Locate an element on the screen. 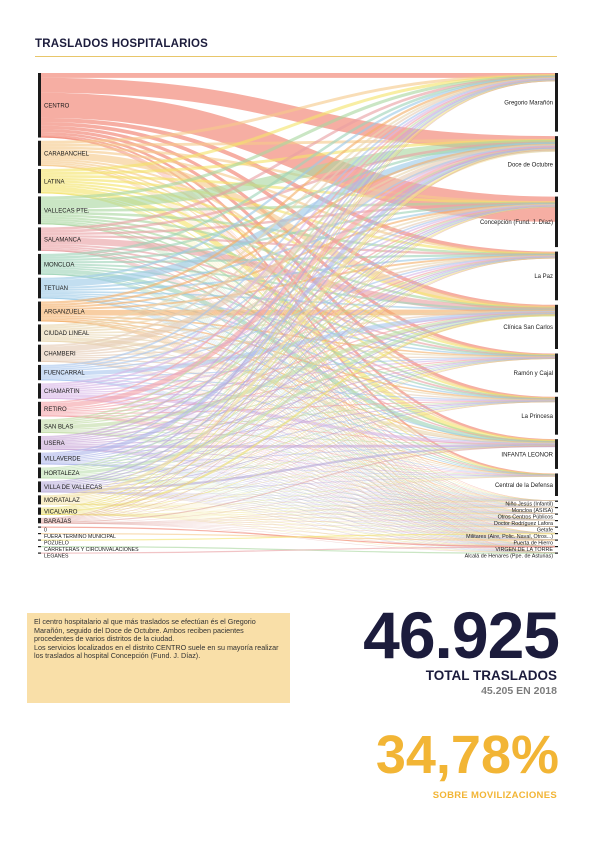  total-transfers-label: TOTAL TRASLADOS is located at coordinates (491, 675).